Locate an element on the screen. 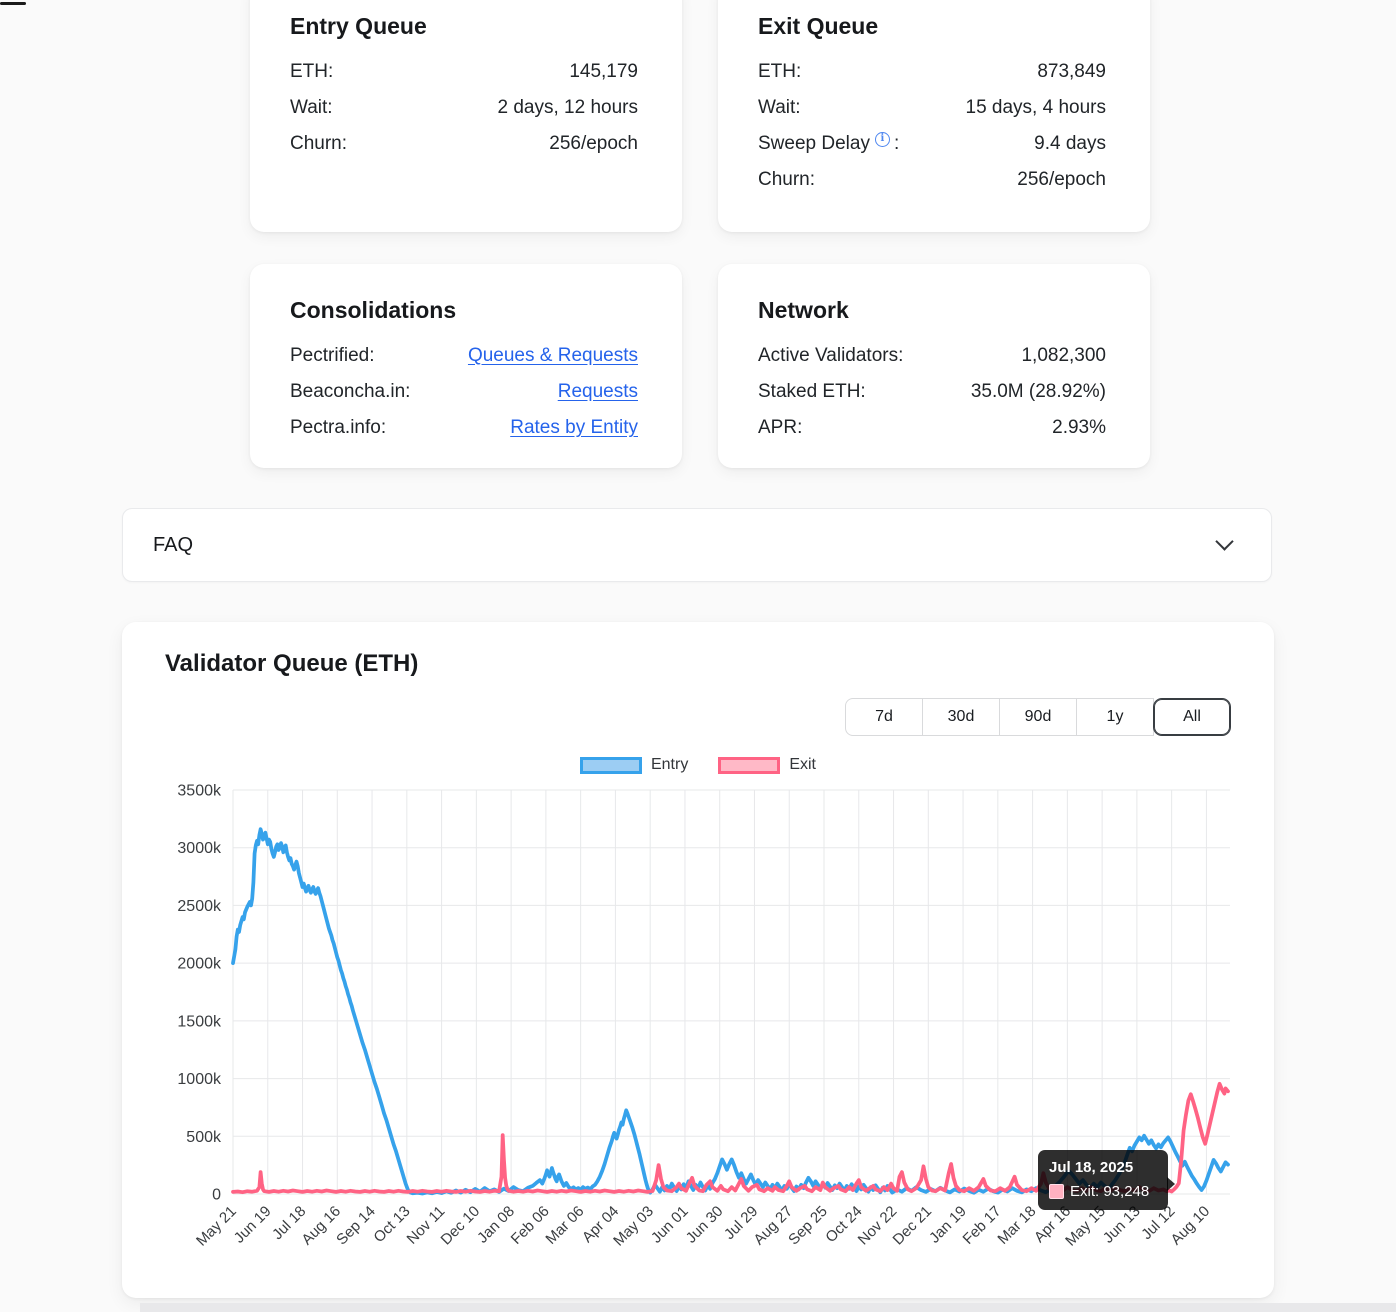  row-label: Active Validators: is located at coordinates (831, 355).